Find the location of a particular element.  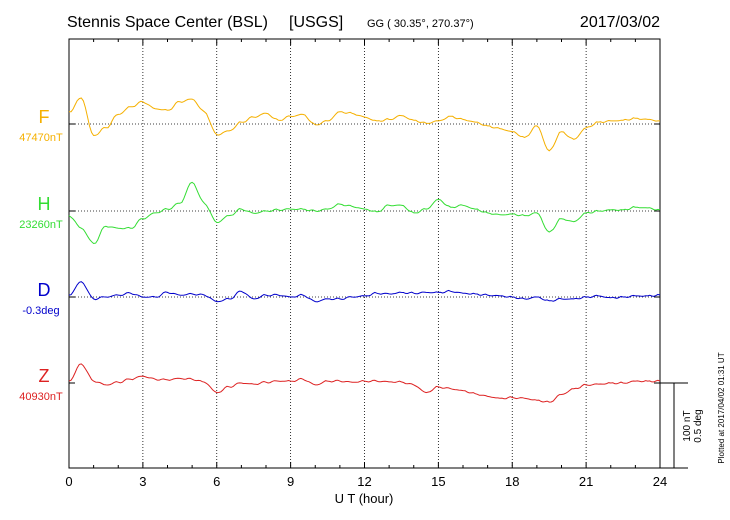

series-name-h: H is located at coordinates (44, 204).